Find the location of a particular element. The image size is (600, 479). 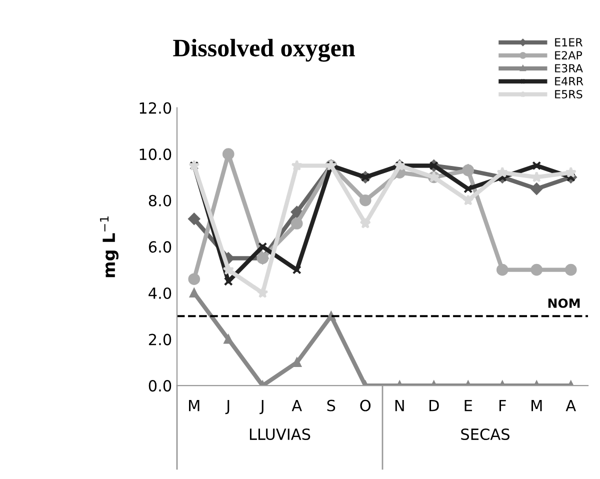

y-tick-label: 8.0 is located at coordinates (160, 200).